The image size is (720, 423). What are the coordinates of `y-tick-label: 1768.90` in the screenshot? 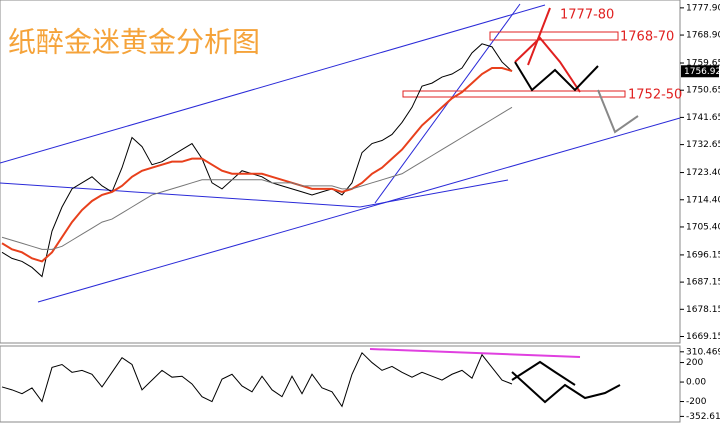 It's located at (703, 36).